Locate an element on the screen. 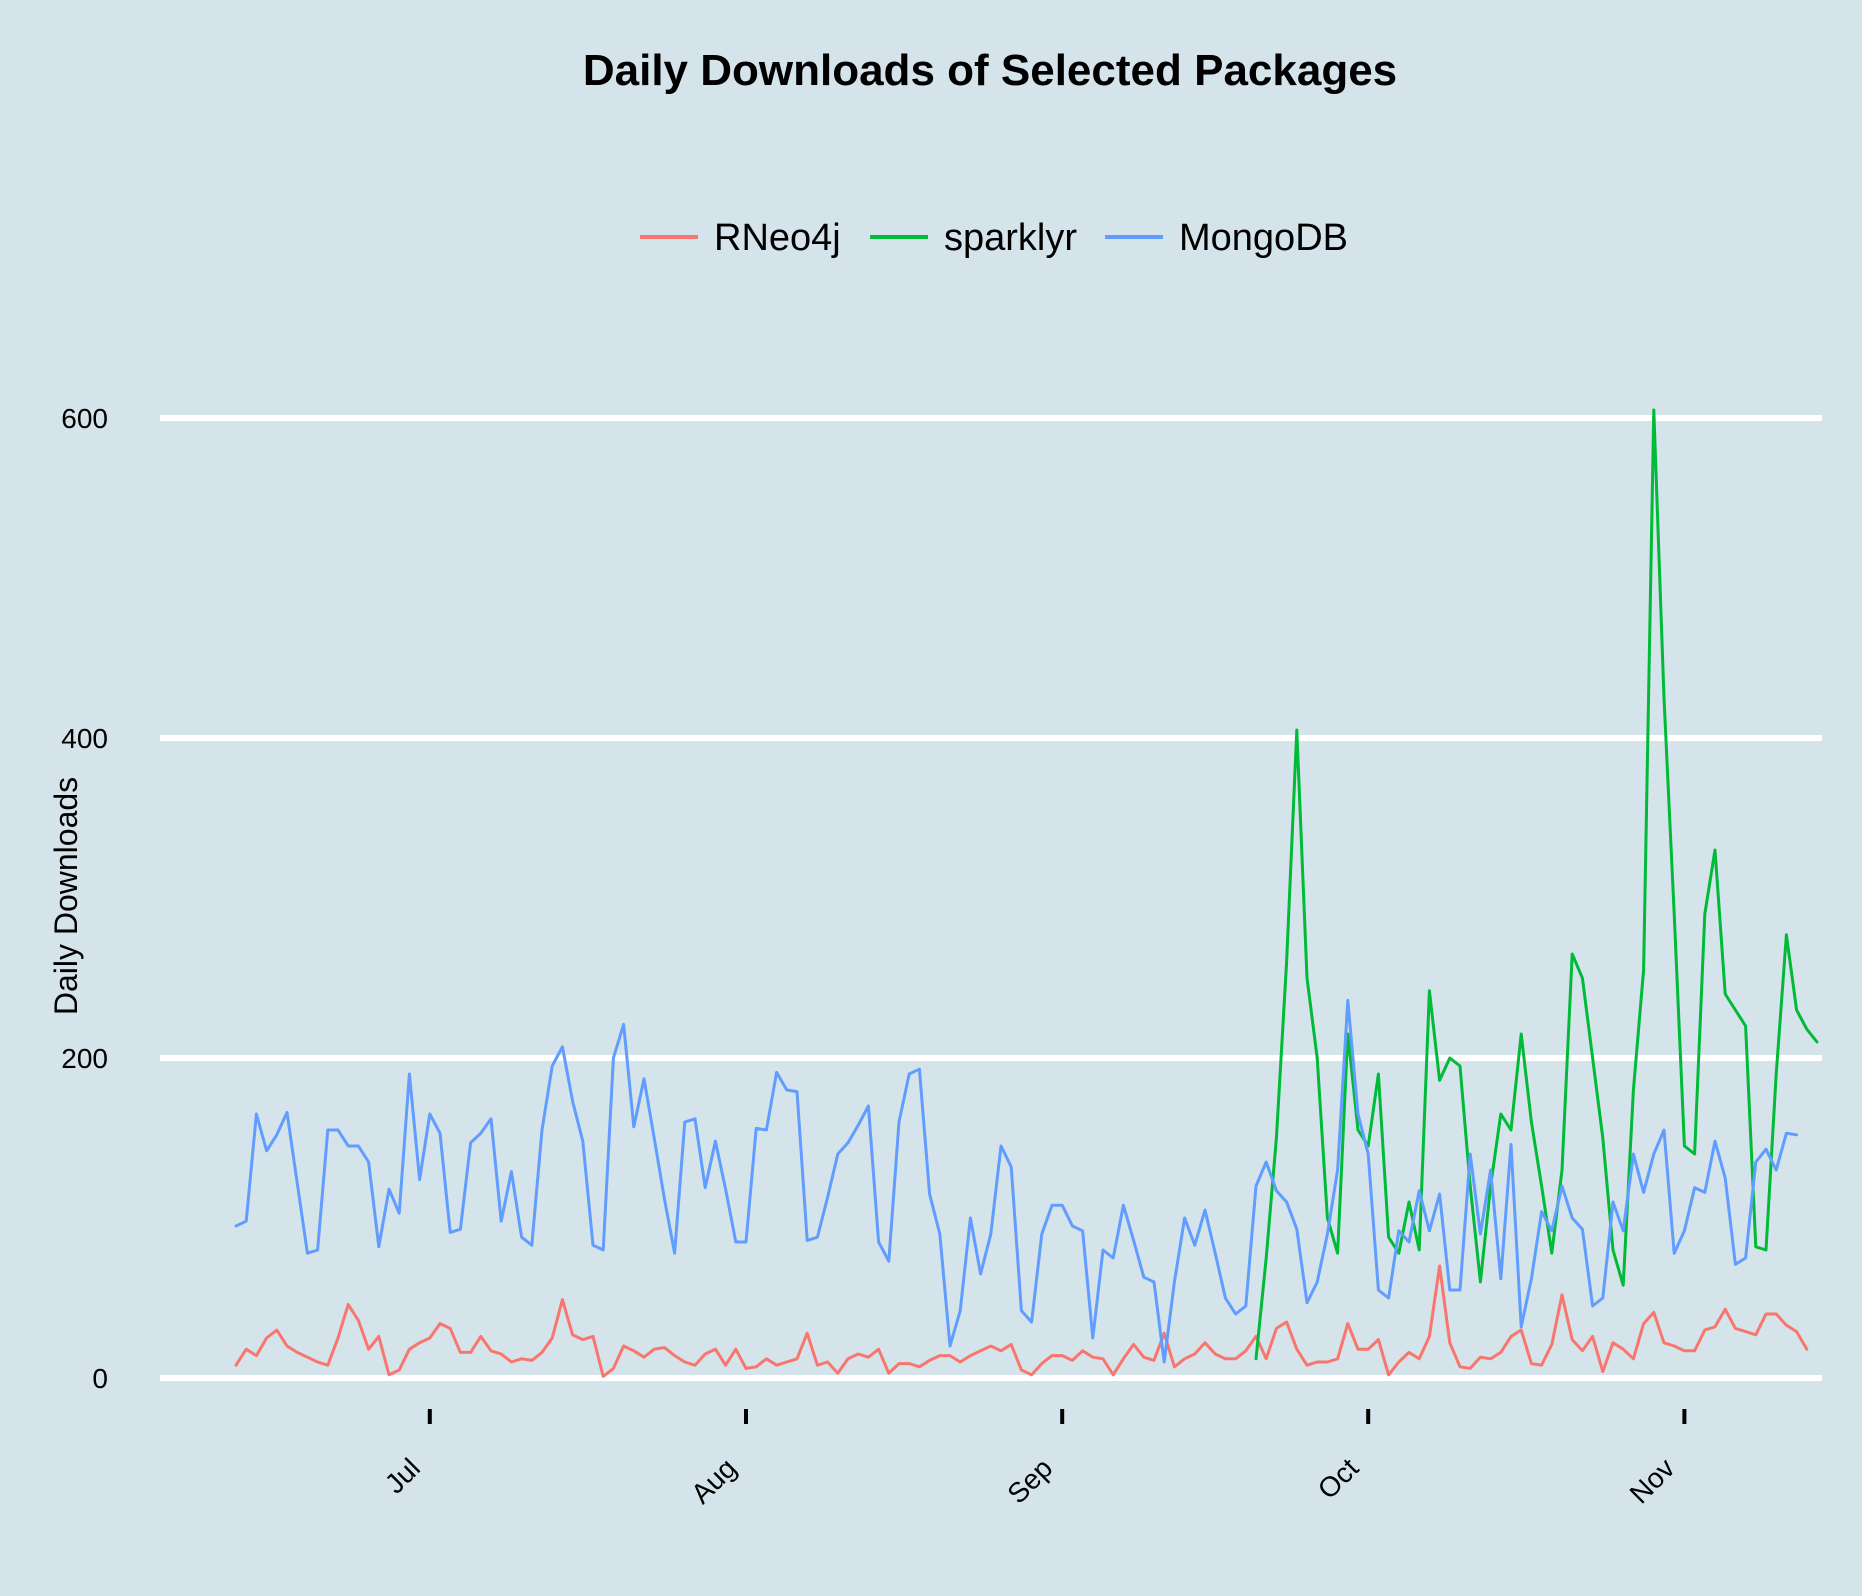  x-tick-label: Jul is located at coordinates (402, 1475).